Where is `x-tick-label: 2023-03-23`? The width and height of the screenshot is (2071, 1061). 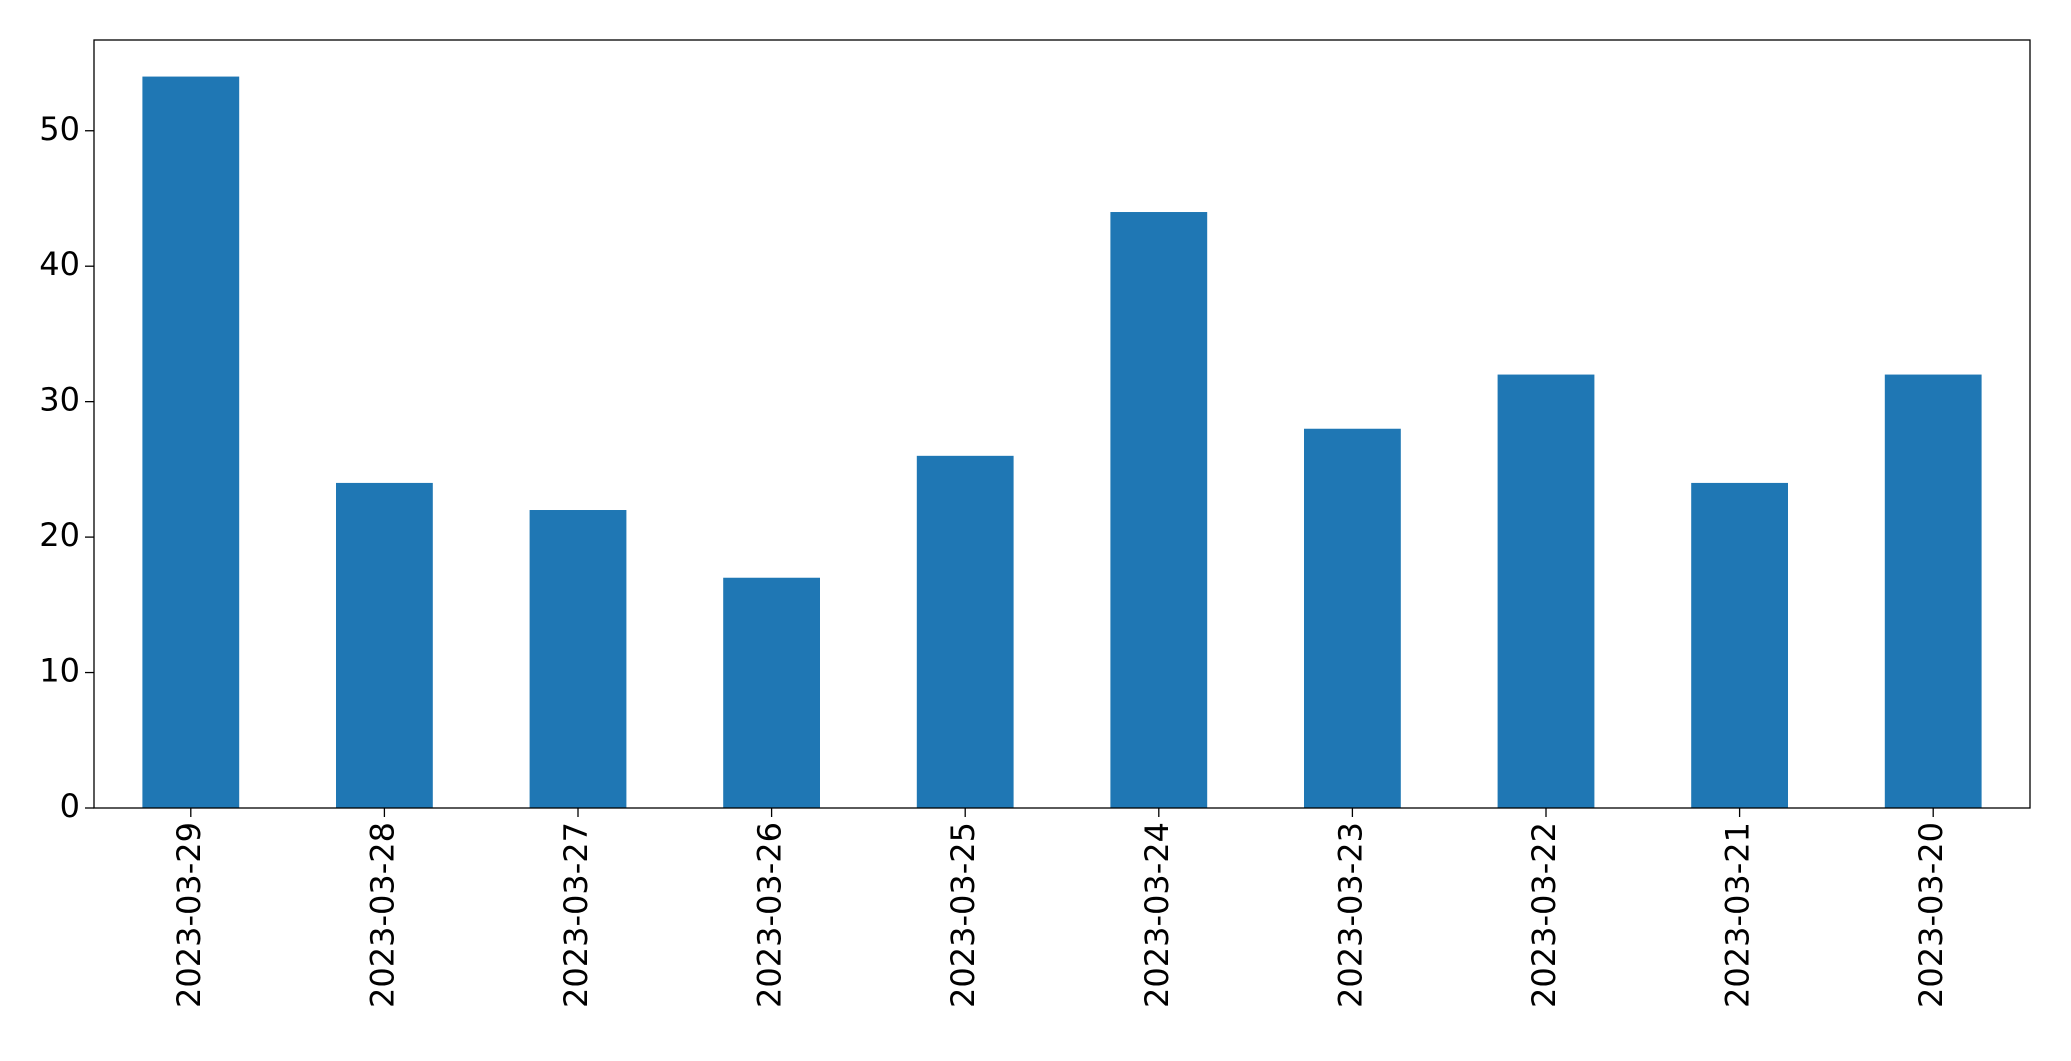 x-tick-label: 2023-03-23 is located at coordinates (1350, 915).